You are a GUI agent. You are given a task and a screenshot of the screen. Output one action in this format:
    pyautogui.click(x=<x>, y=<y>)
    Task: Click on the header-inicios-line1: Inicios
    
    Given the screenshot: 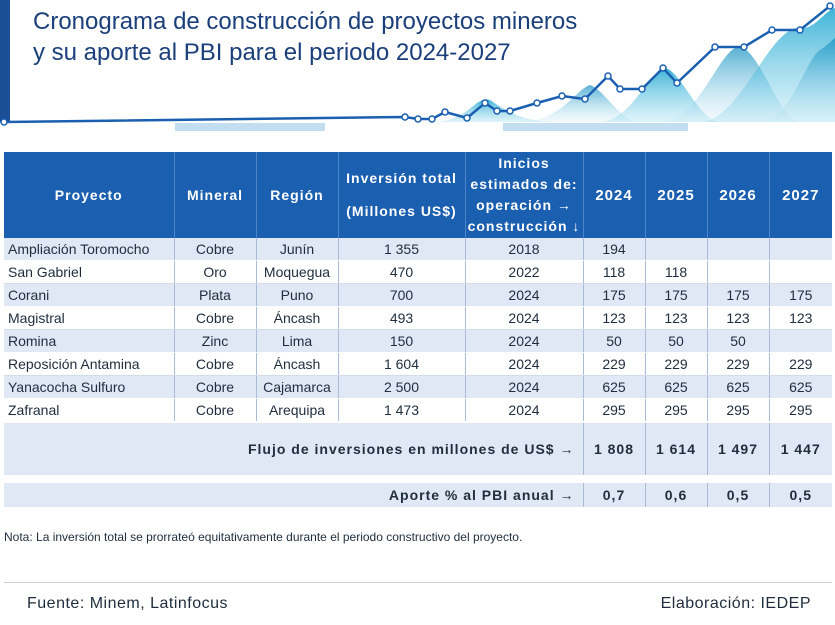 What is the action you would take?
    pyautogui.click(x=524, y=163)
    